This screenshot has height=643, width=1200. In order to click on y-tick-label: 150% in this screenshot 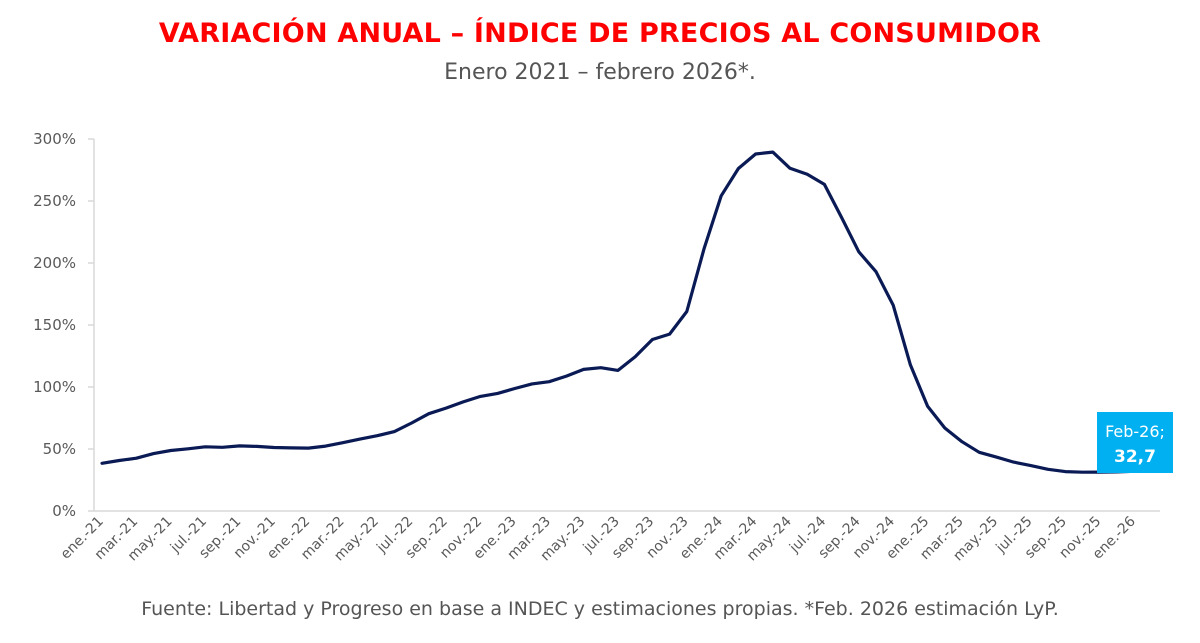, I will do `click(54, 325)`.